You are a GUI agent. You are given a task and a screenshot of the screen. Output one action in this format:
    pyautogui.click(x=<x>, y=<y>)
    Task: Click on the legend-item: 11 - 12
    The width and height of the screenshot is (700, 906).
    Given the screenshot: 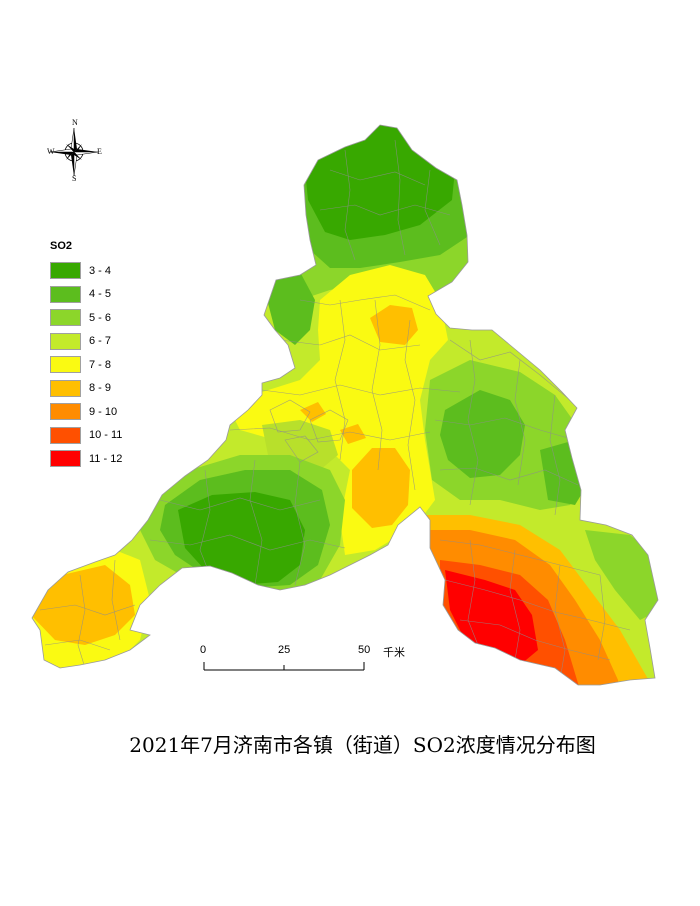 What is the action you would take?
    pyautogui.click(x=110, y=459)
    